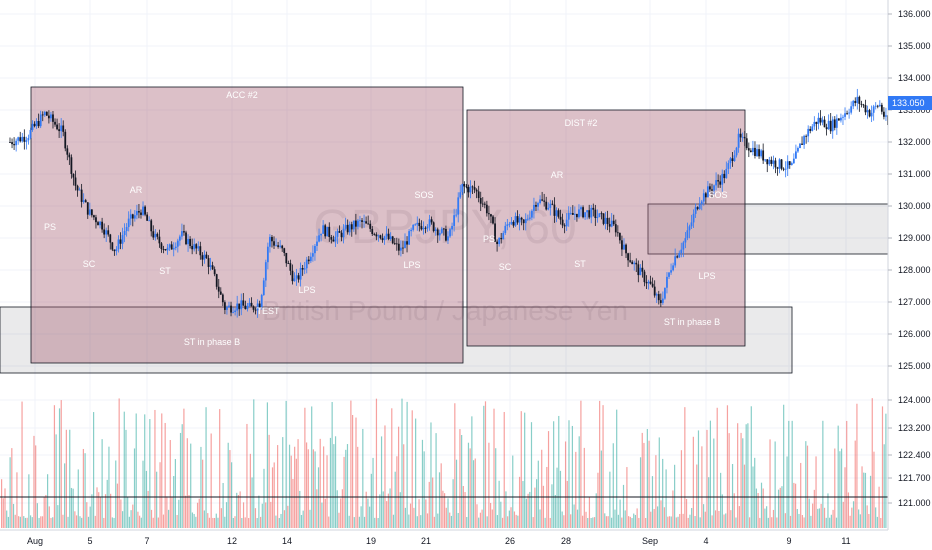 This screenshot has height=550, width=932. I want to click on x-tick-label: 28, so click(566, 541).